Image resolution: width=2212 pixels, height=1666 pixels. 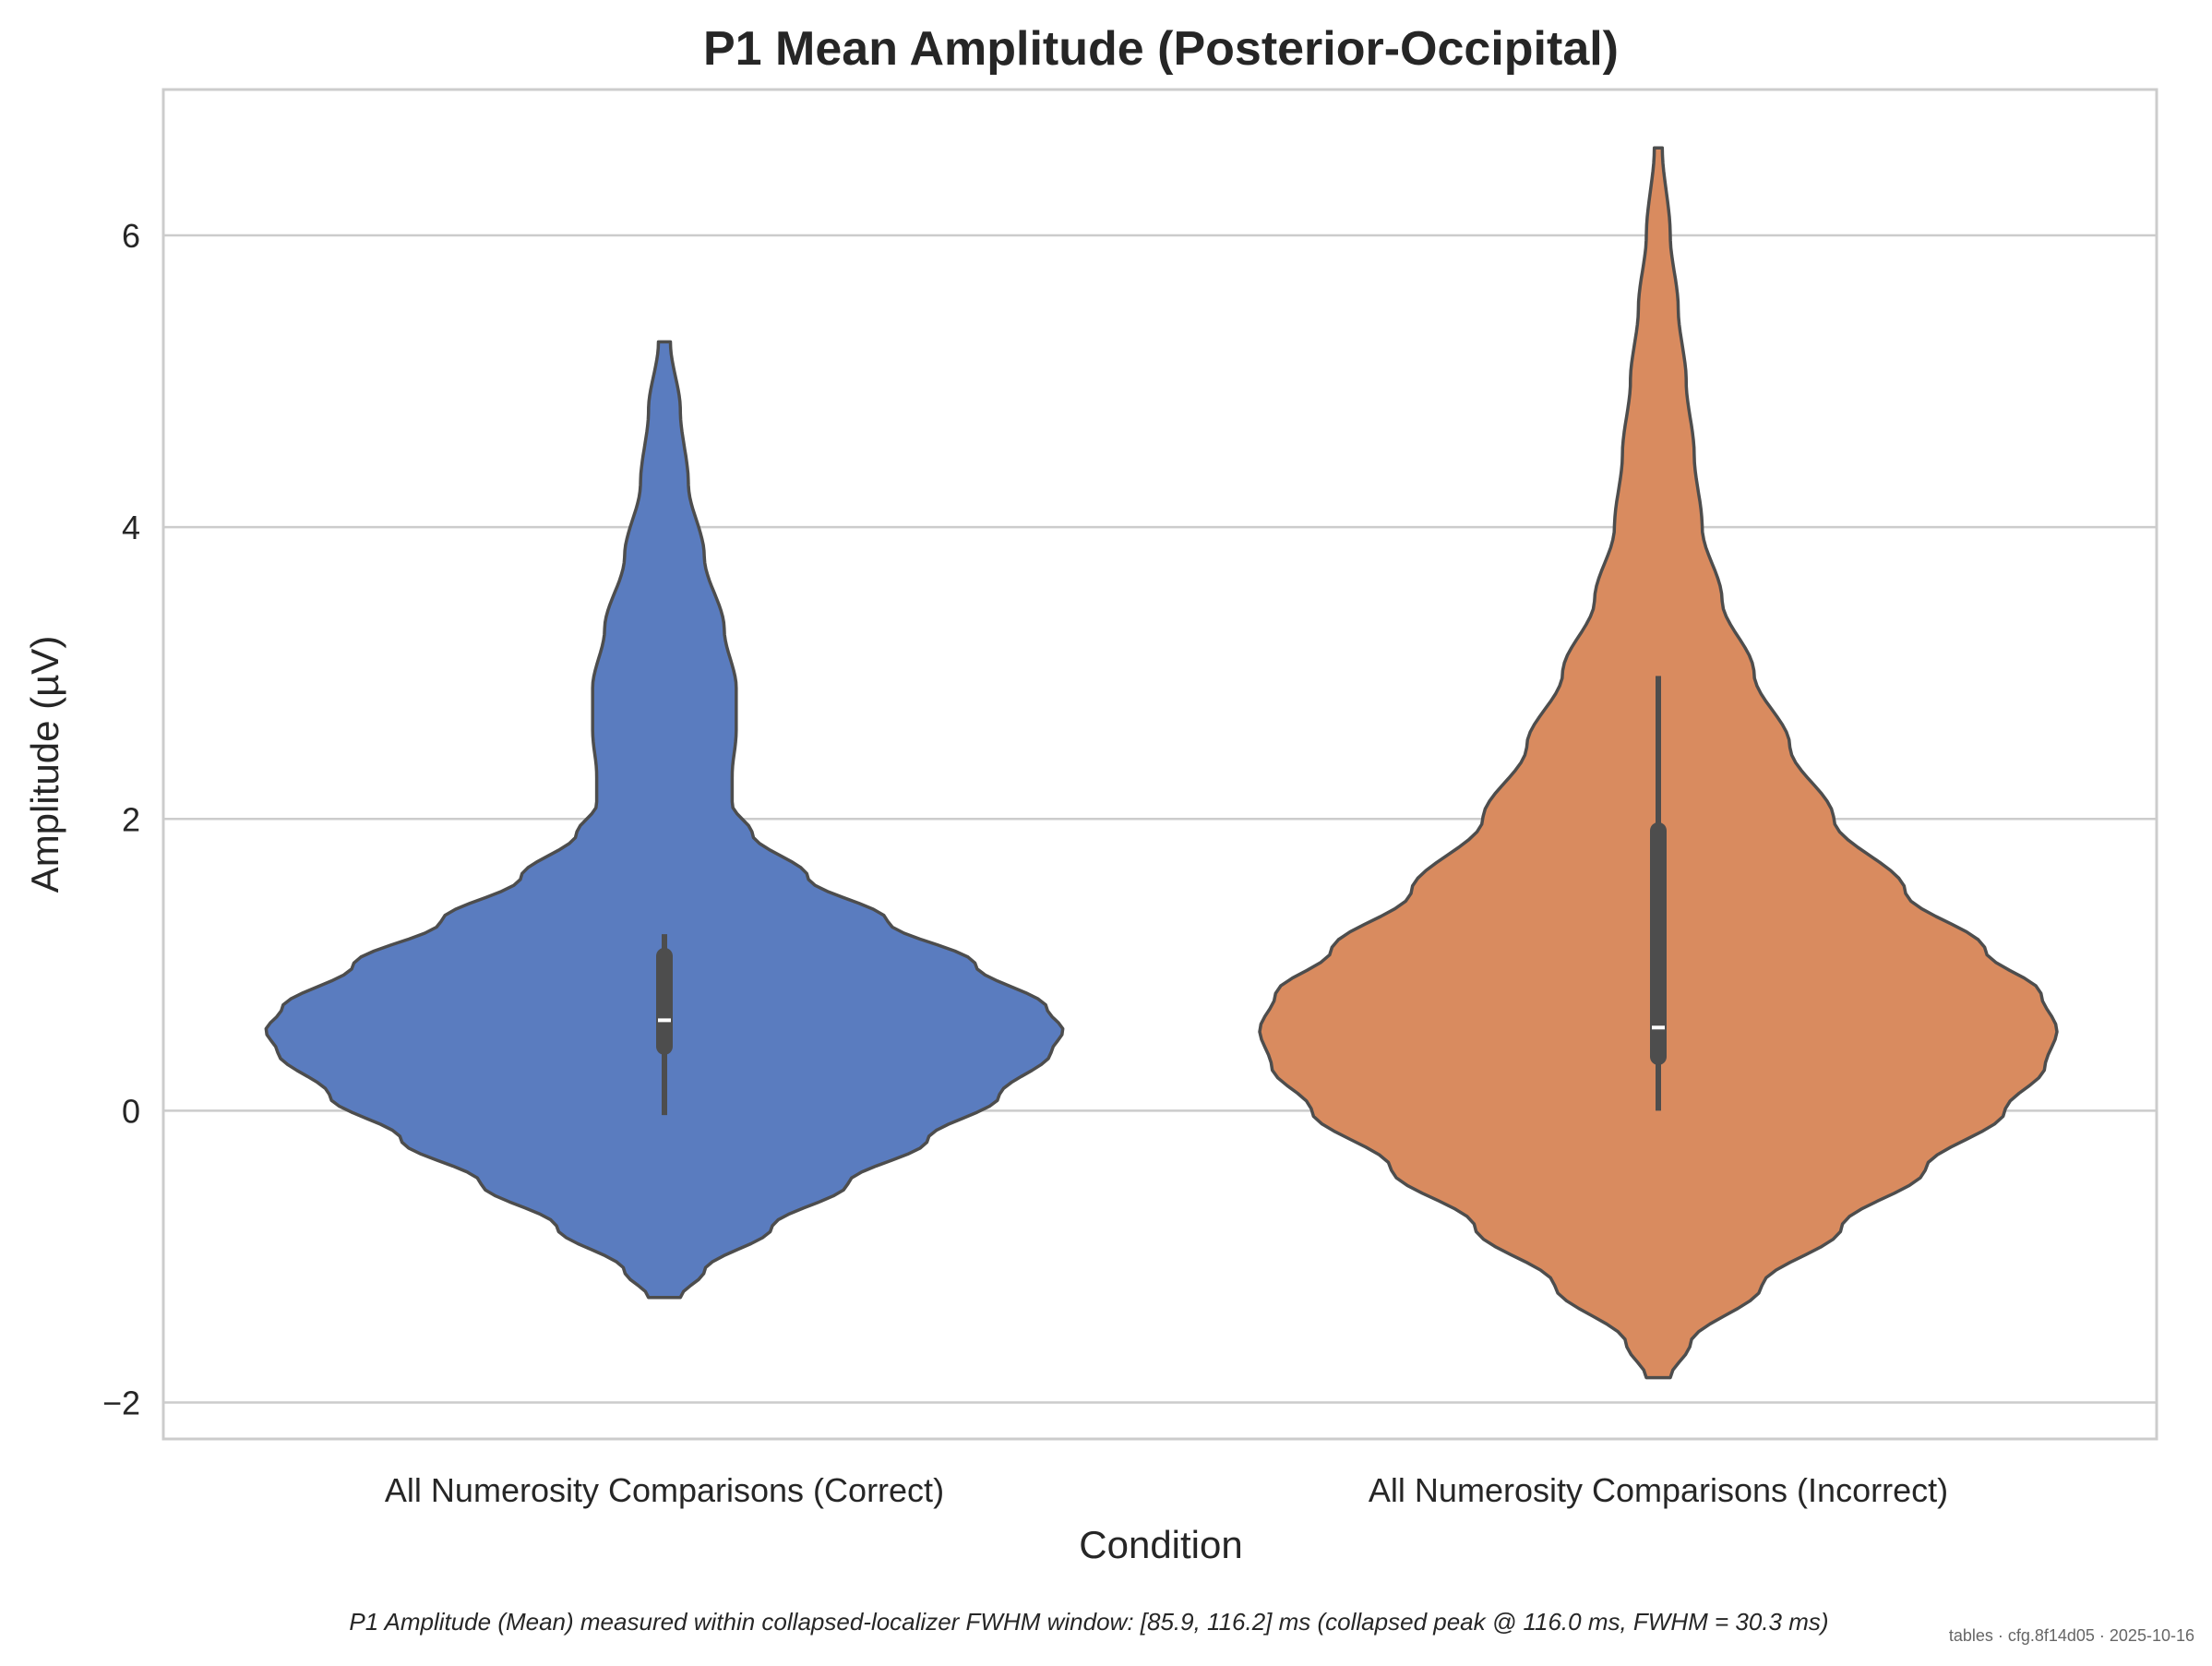 What do you see at coordinates (1658, 1490) in the screenshot?
I see `x-tick-label-incorrect: All Numerosity Comparisons (Incorrect)` at bounding box center [1658, 1490].